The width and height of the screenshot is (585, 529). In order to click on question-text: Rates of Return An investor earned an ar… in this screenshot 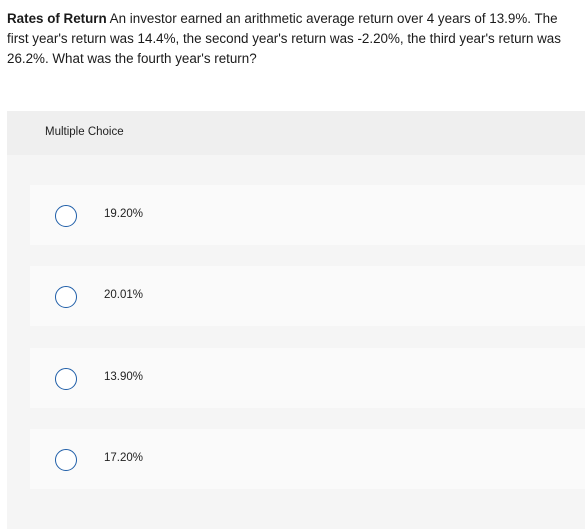, I will do `click(293, 39)`.